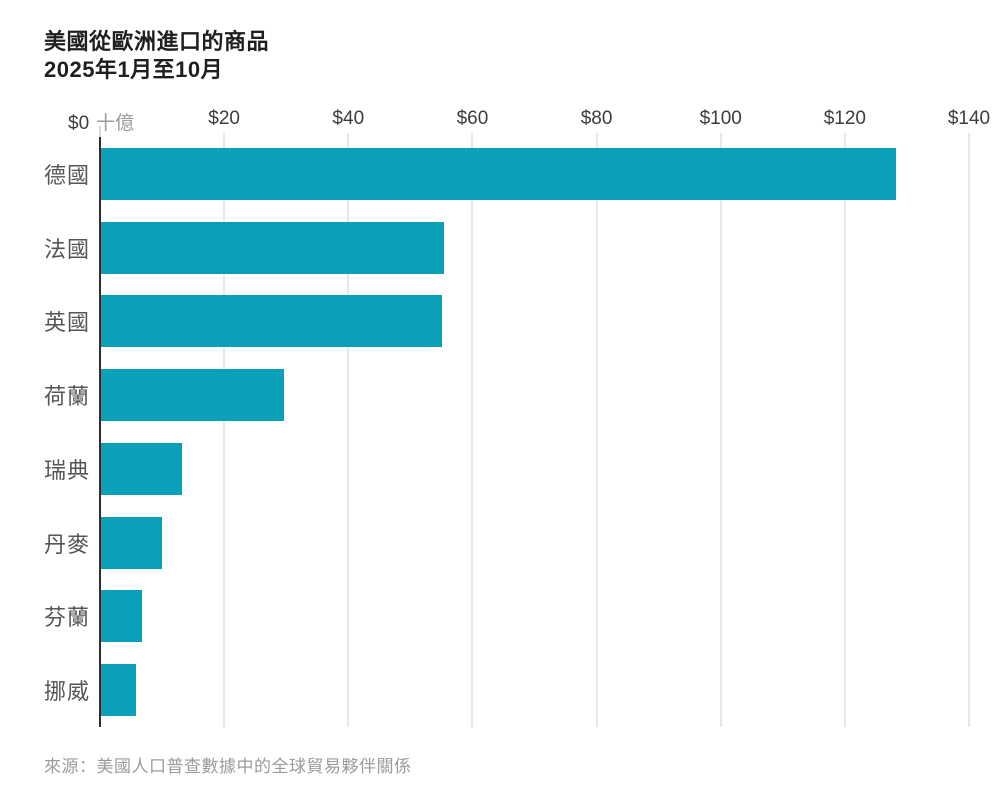  I want to click on zero-tick, so click(100, 131).